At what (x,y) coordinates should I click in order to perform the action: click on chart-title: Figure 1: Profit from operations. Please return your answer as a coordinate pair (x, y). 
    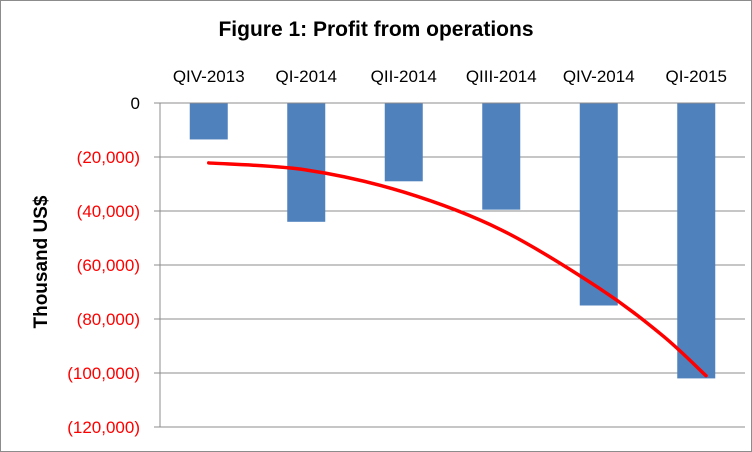
    Looking at the image, I should click on (376, 29).